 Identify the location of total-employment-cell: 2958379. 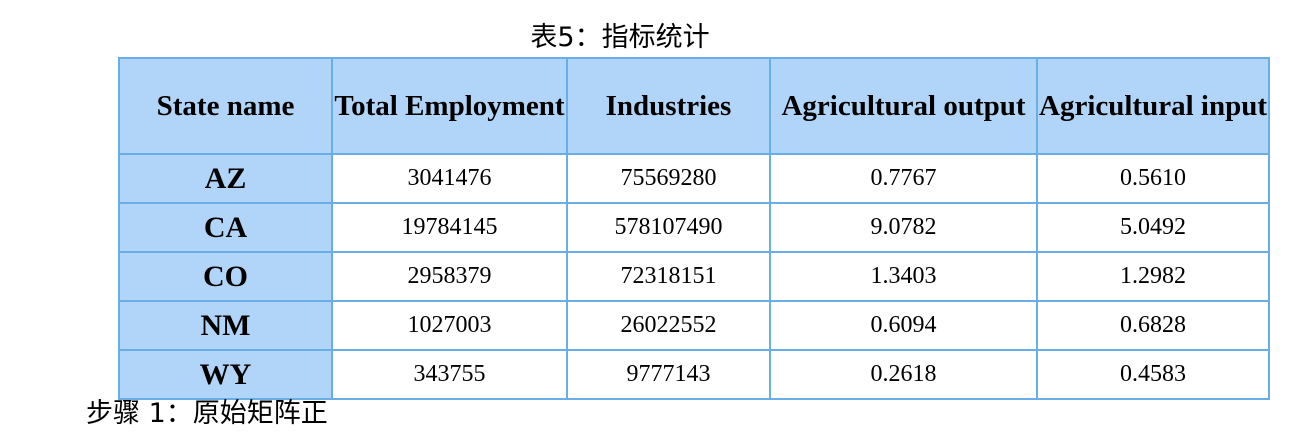
(449, 276).